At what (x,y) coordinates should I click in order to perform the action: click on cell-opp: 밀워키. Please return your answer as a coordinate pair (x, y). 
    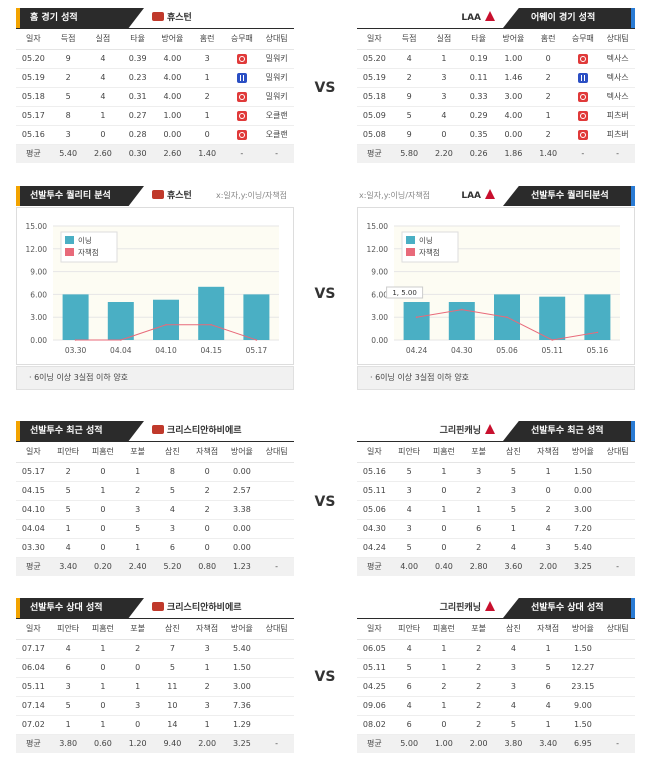
    Looking at the image, I should click on (276, 97).